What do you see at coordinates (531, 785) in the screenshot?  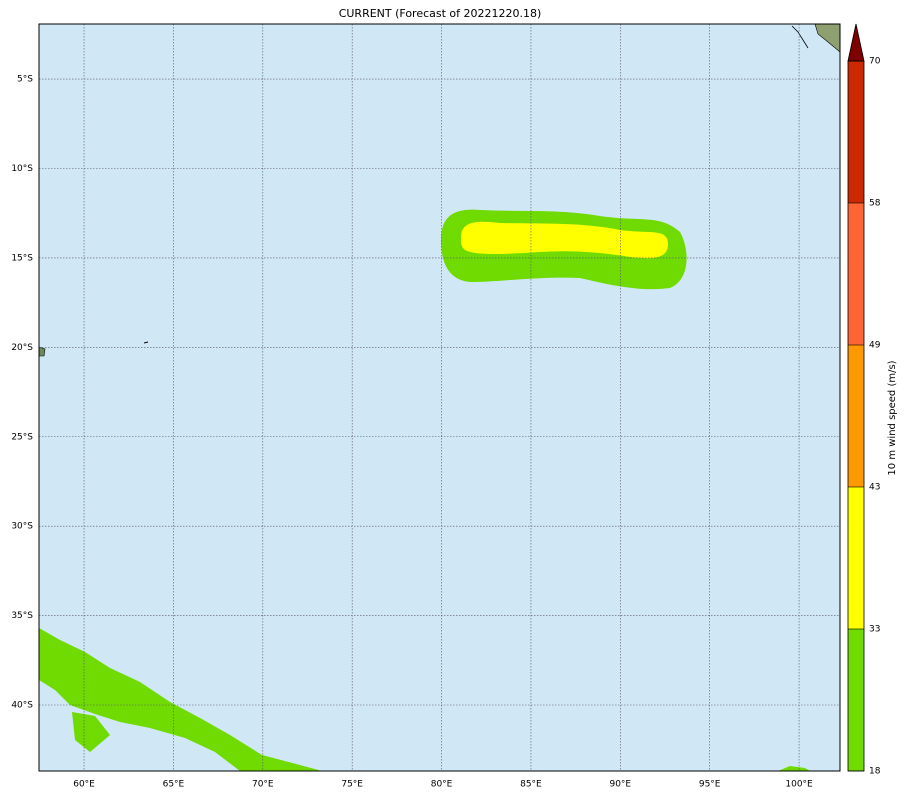 I see `x-tick-label: 85°E` at bounding box center [531, 785].